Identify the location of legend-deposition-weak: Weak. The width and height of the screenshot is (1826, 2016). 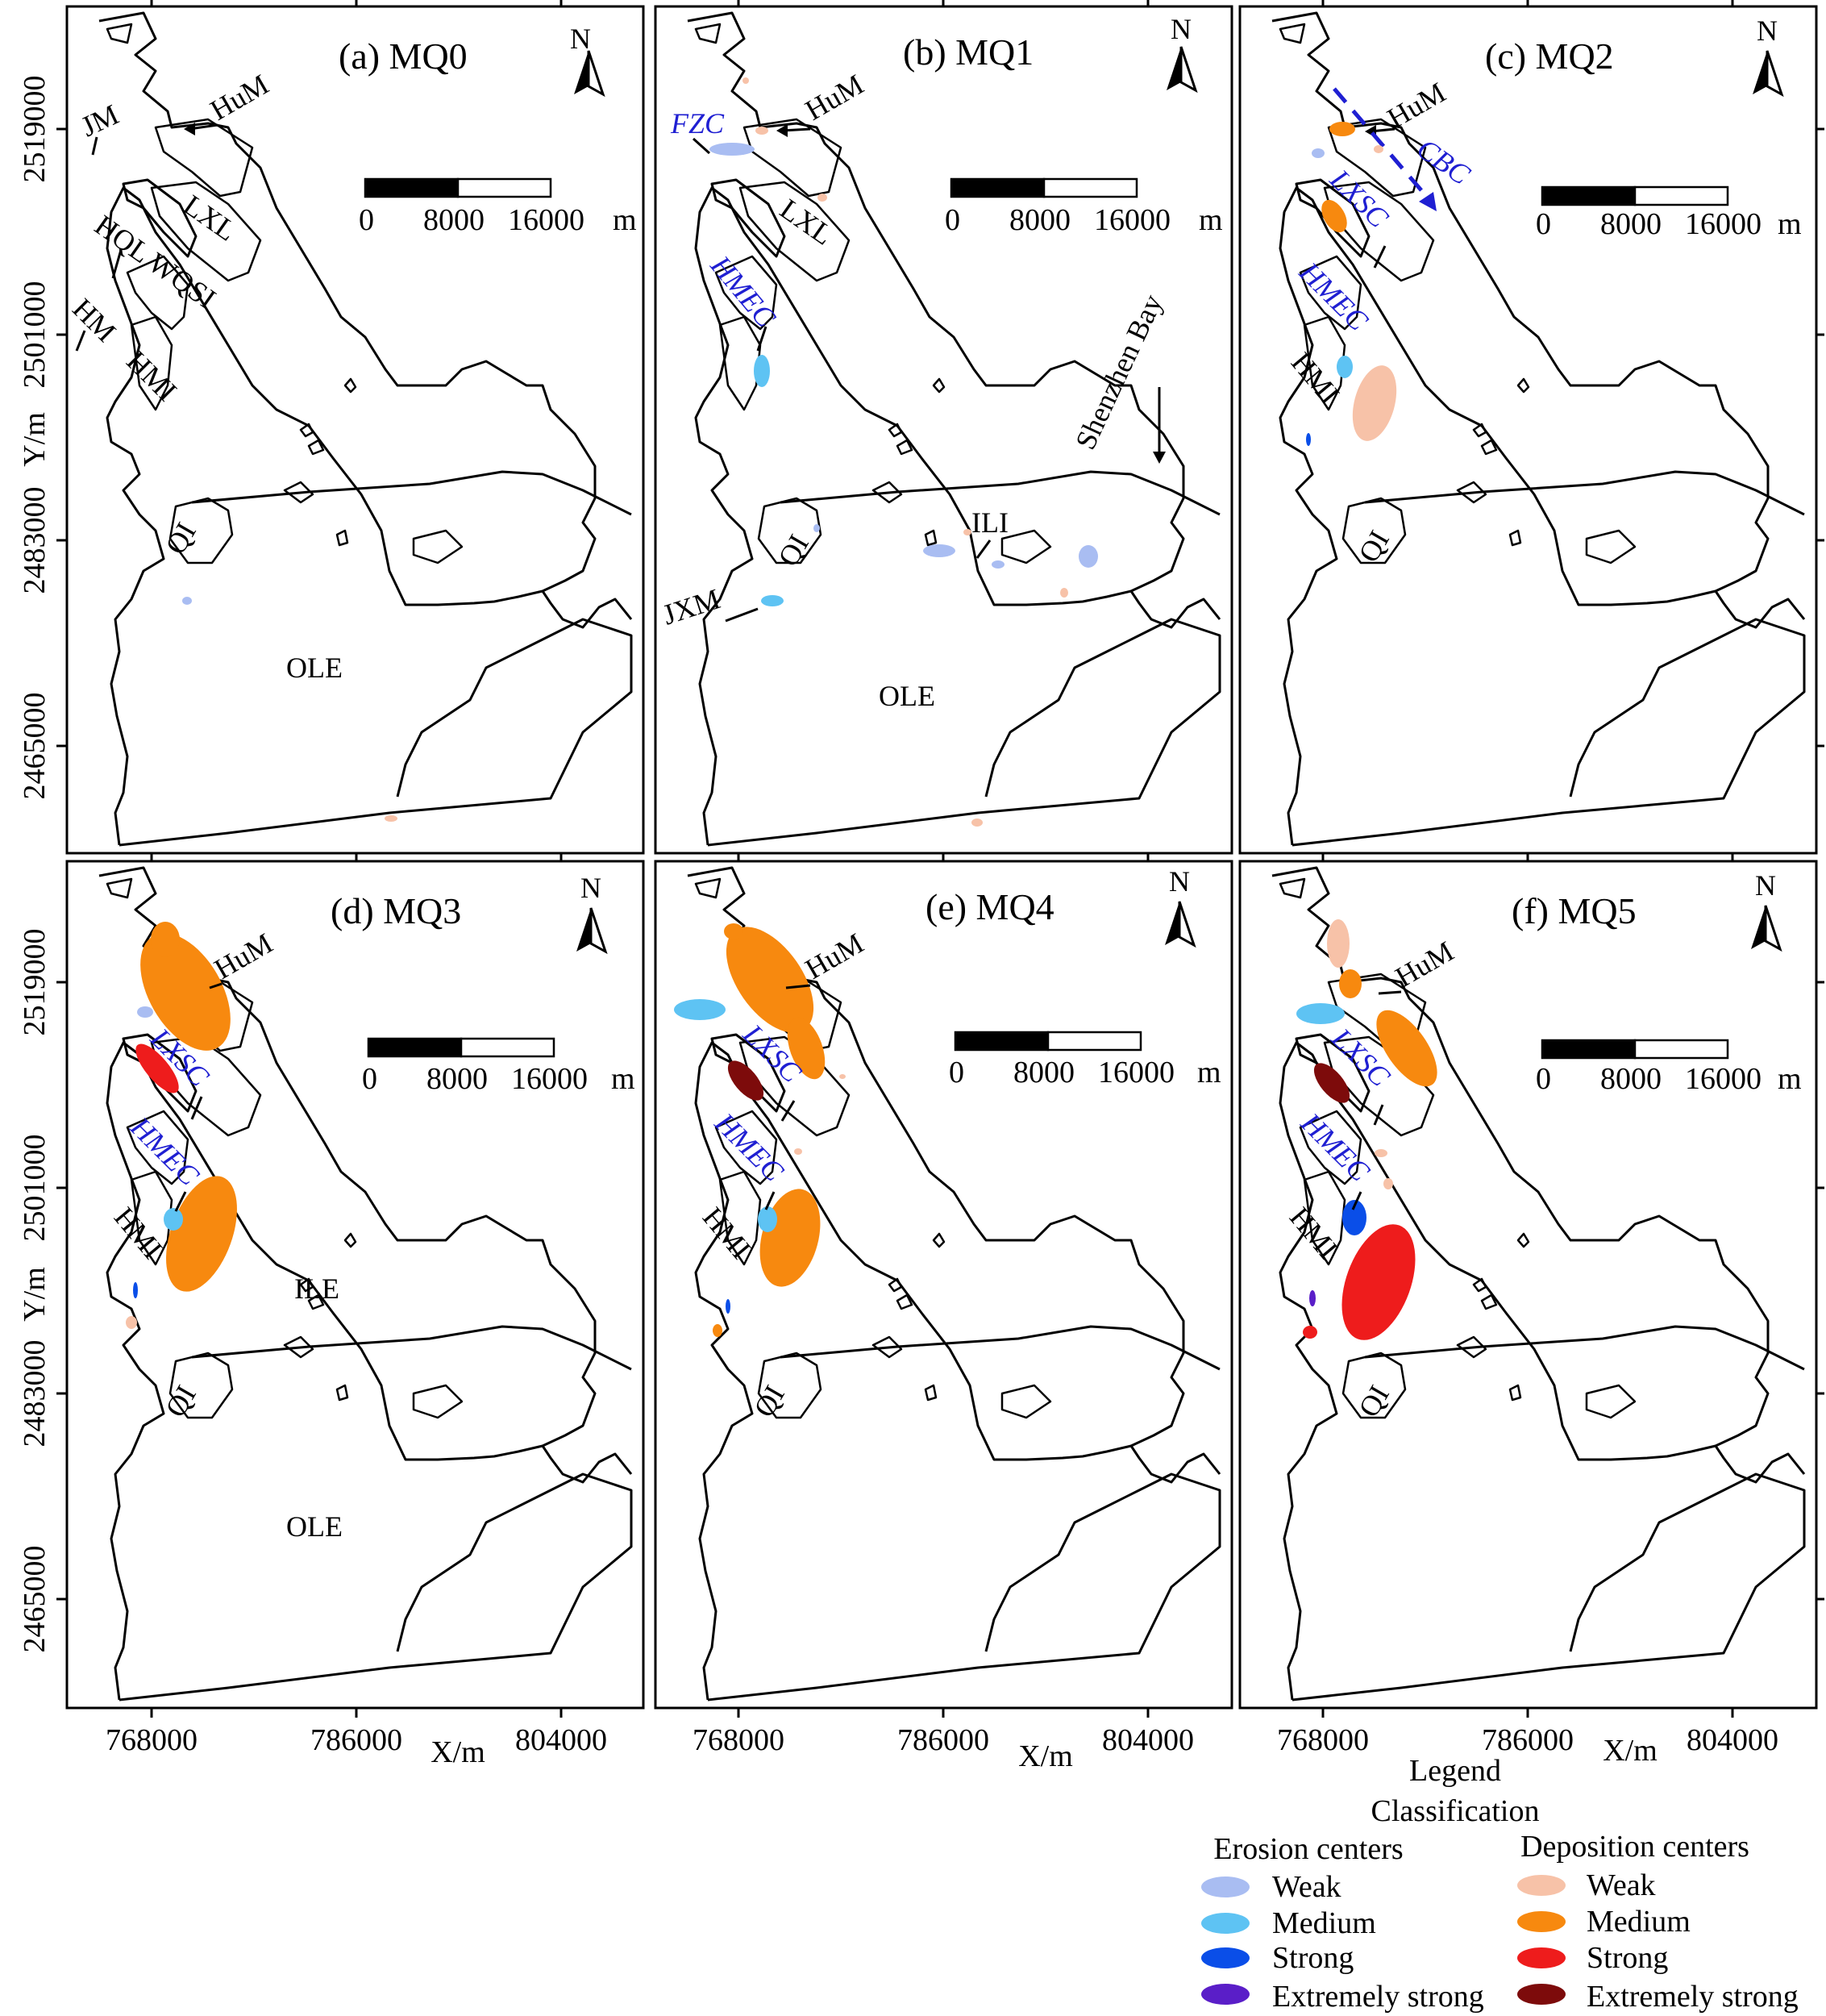
(1621, 1885).